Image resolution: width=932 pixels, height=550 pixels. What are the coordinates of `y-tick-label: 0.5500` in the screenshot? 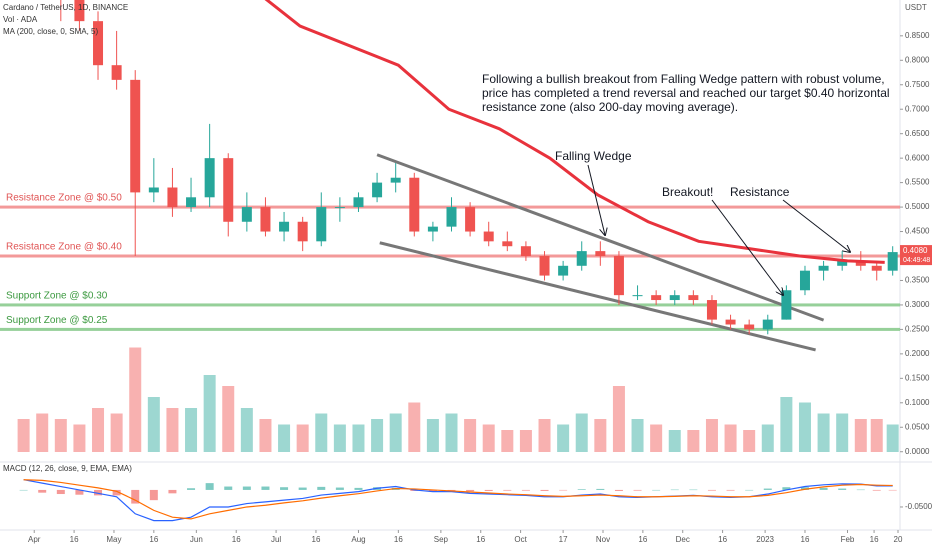 It's located at (917, 182).